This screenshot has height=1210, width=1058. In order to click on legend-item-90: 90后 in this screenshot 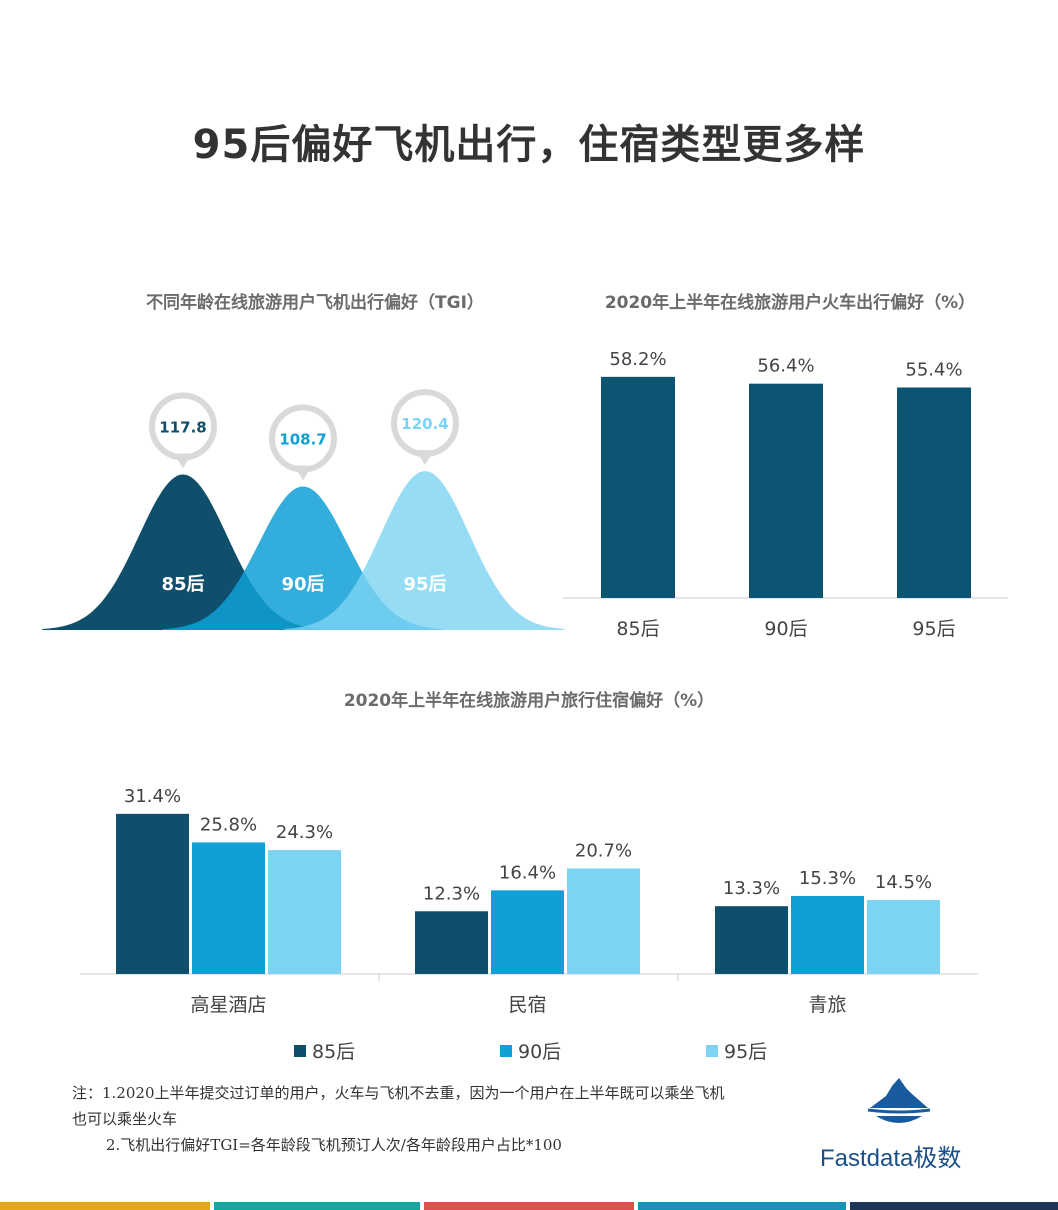, I will do `click(530, 1050)`.